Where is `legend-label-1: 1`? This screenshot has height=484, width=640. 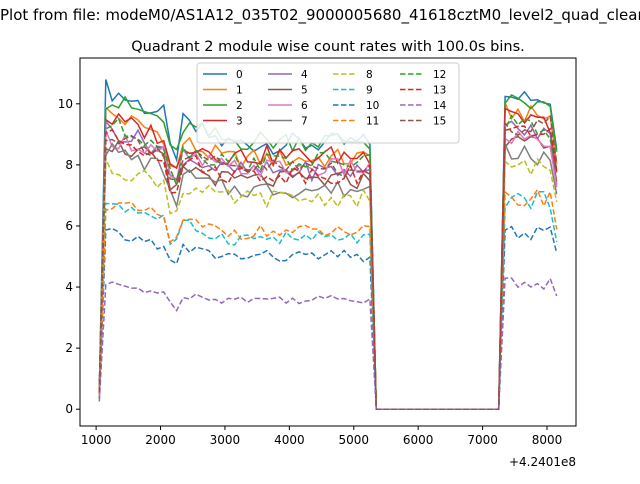
legend-label-1: 1 is located at coordinates (239, 91).